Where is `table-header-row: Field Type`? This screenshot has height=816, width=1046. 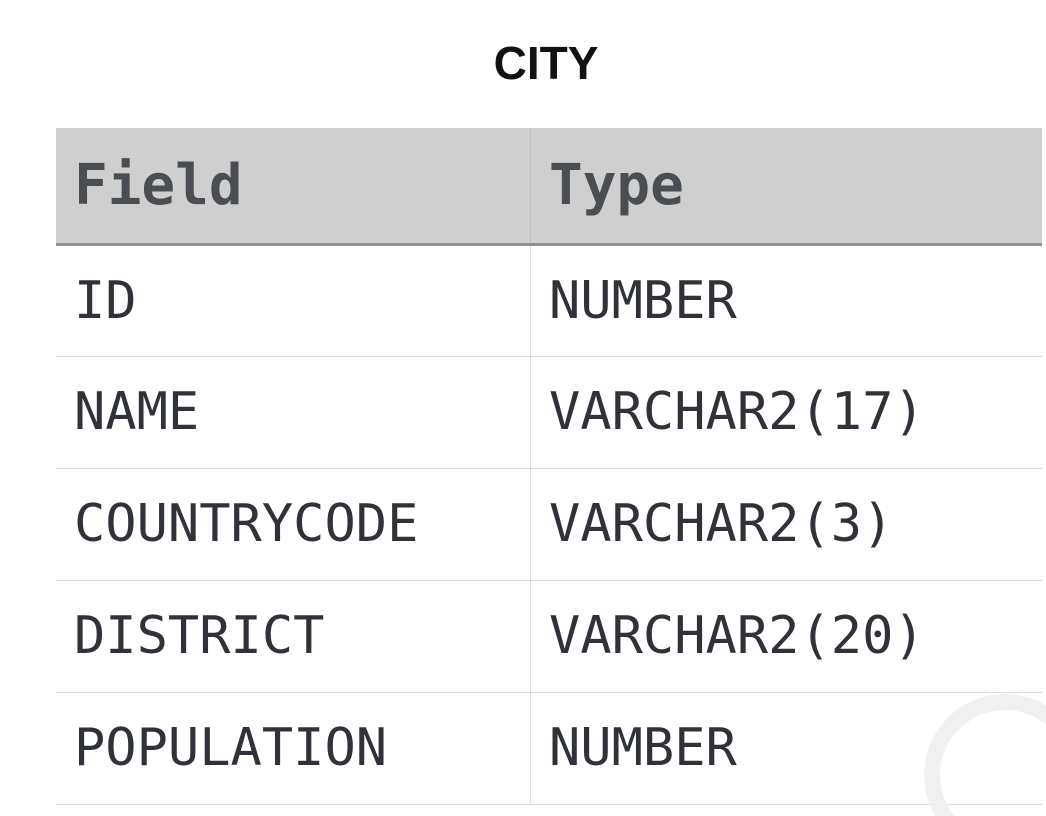
table-header-row: Field Type is located at coordinates (549, 187).